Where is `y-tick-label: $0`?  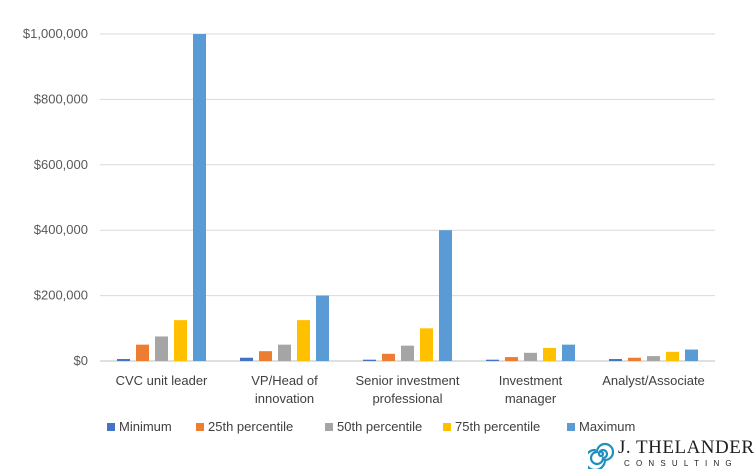 y-tick-label: $0 is located at coordinates (81, 360).